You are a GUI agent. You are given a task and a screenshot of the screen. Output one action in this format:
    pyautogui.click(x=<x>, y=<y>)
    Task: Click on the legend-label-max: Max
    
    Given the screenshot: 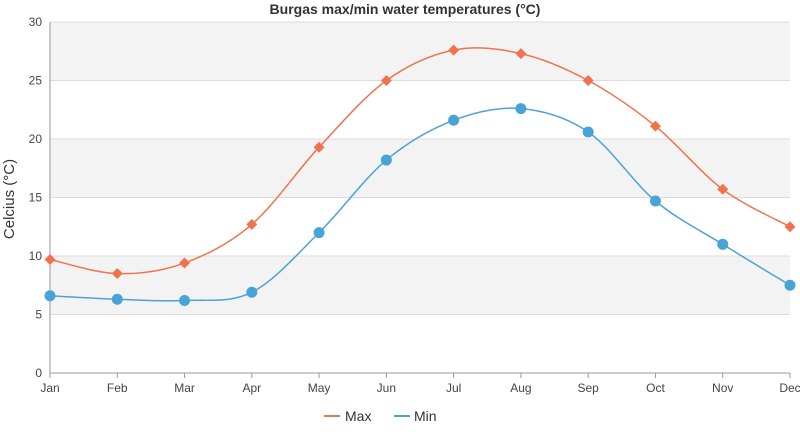 What is the action you would take?
    pyautogui.click(x=358, y=416)
    